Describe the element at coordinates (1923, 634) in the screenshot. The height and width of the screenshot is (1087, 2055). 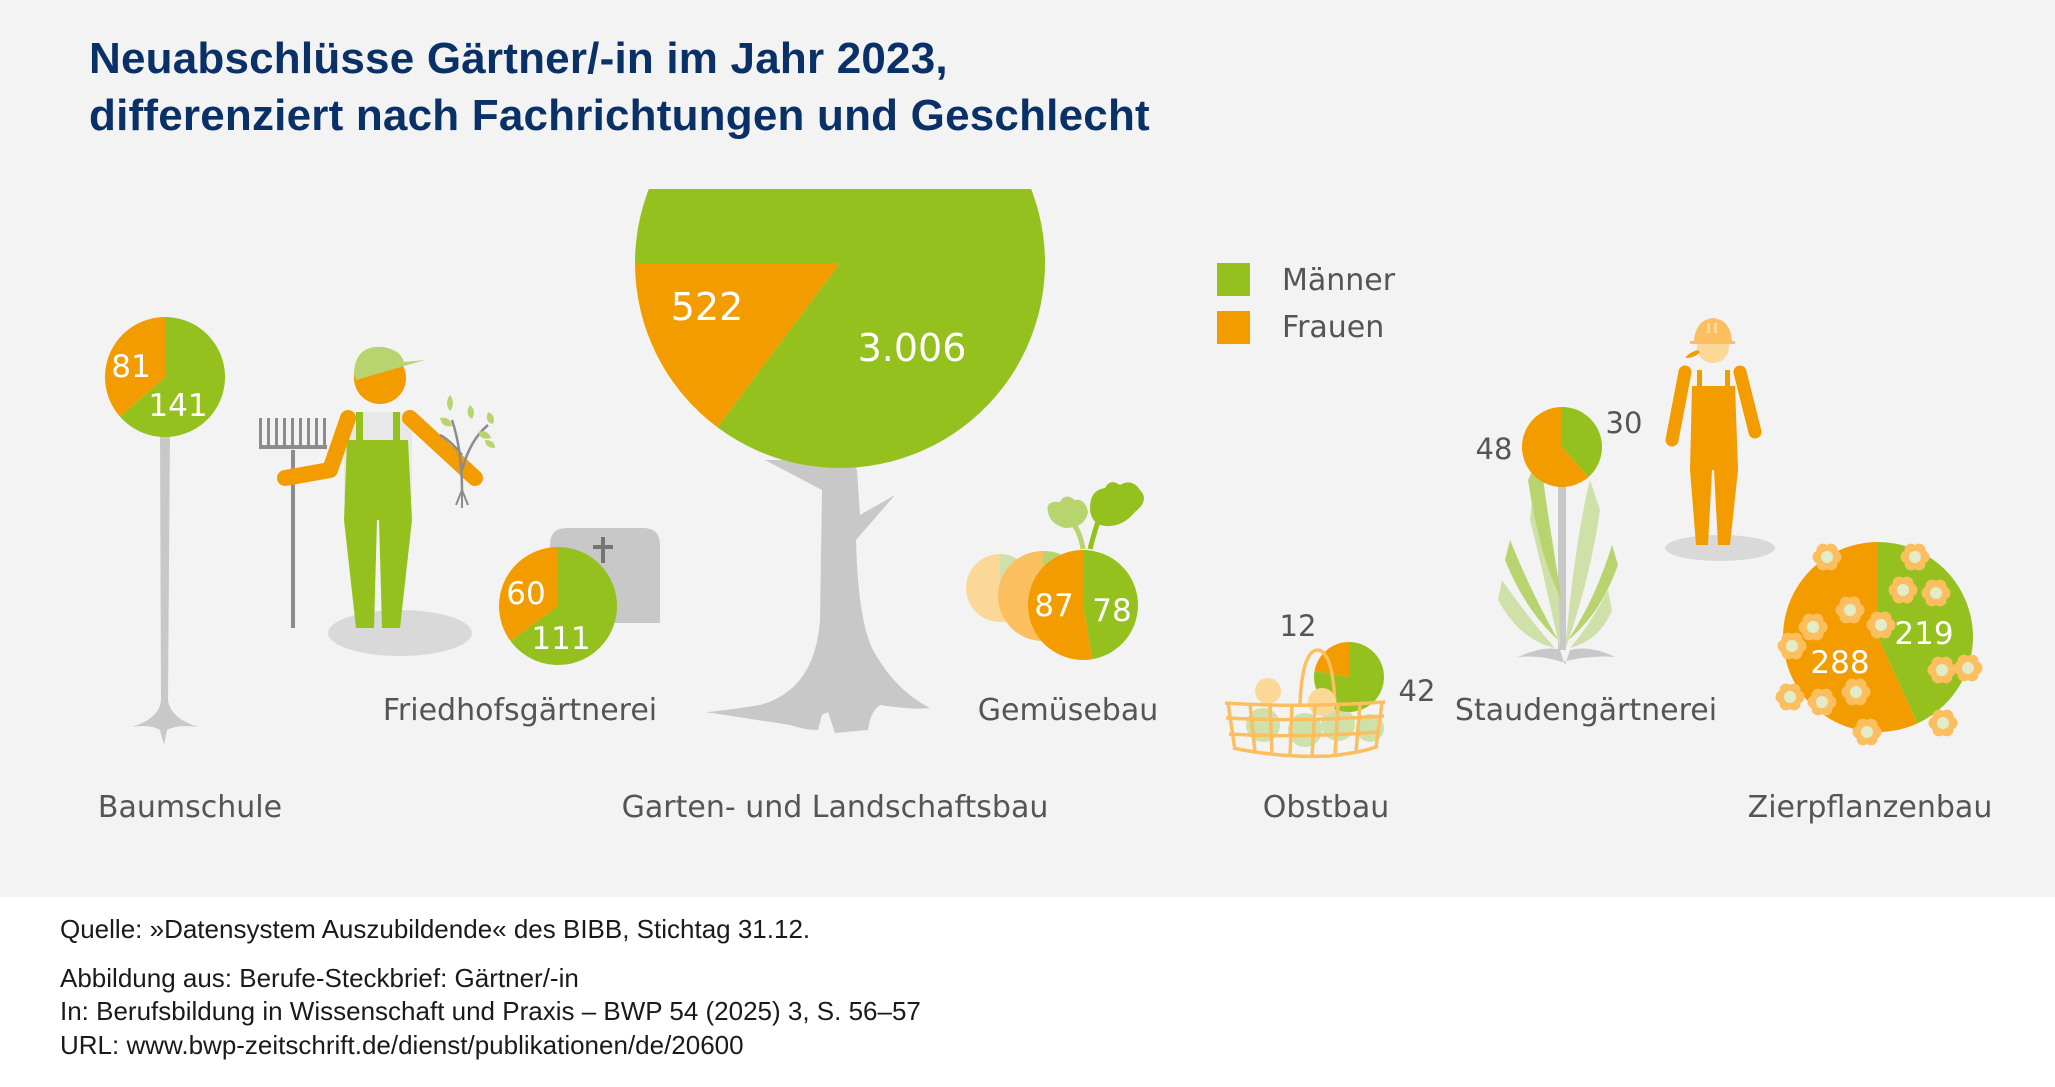
I see `value-label-zierpflanzen-maenner: 219` at that location.